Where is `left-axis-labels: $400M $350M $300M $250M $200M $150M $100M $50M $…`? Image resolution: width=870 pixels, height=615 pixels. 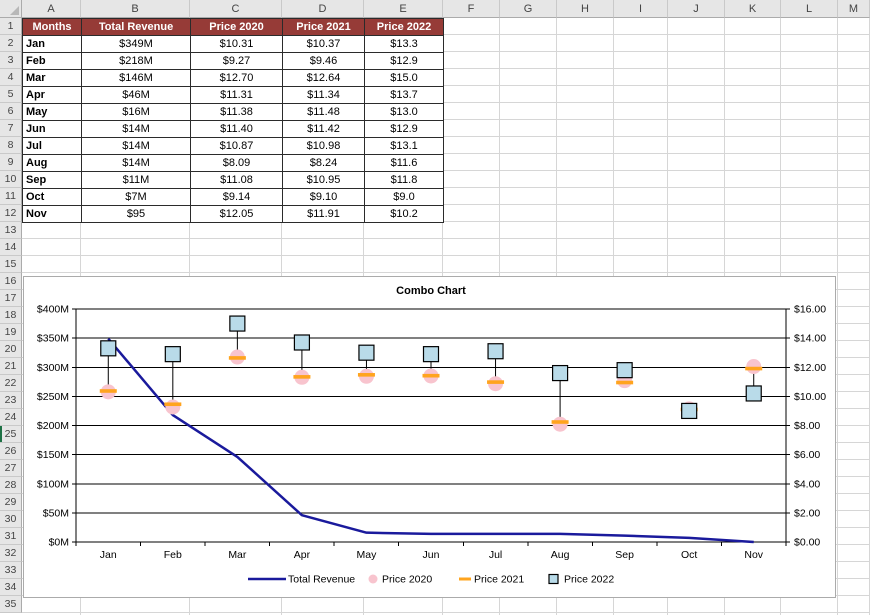
left-axis-labels: $400M $350M $300M $250M $200M $150M $100M $50M $… is located at coordinates (53, 426).